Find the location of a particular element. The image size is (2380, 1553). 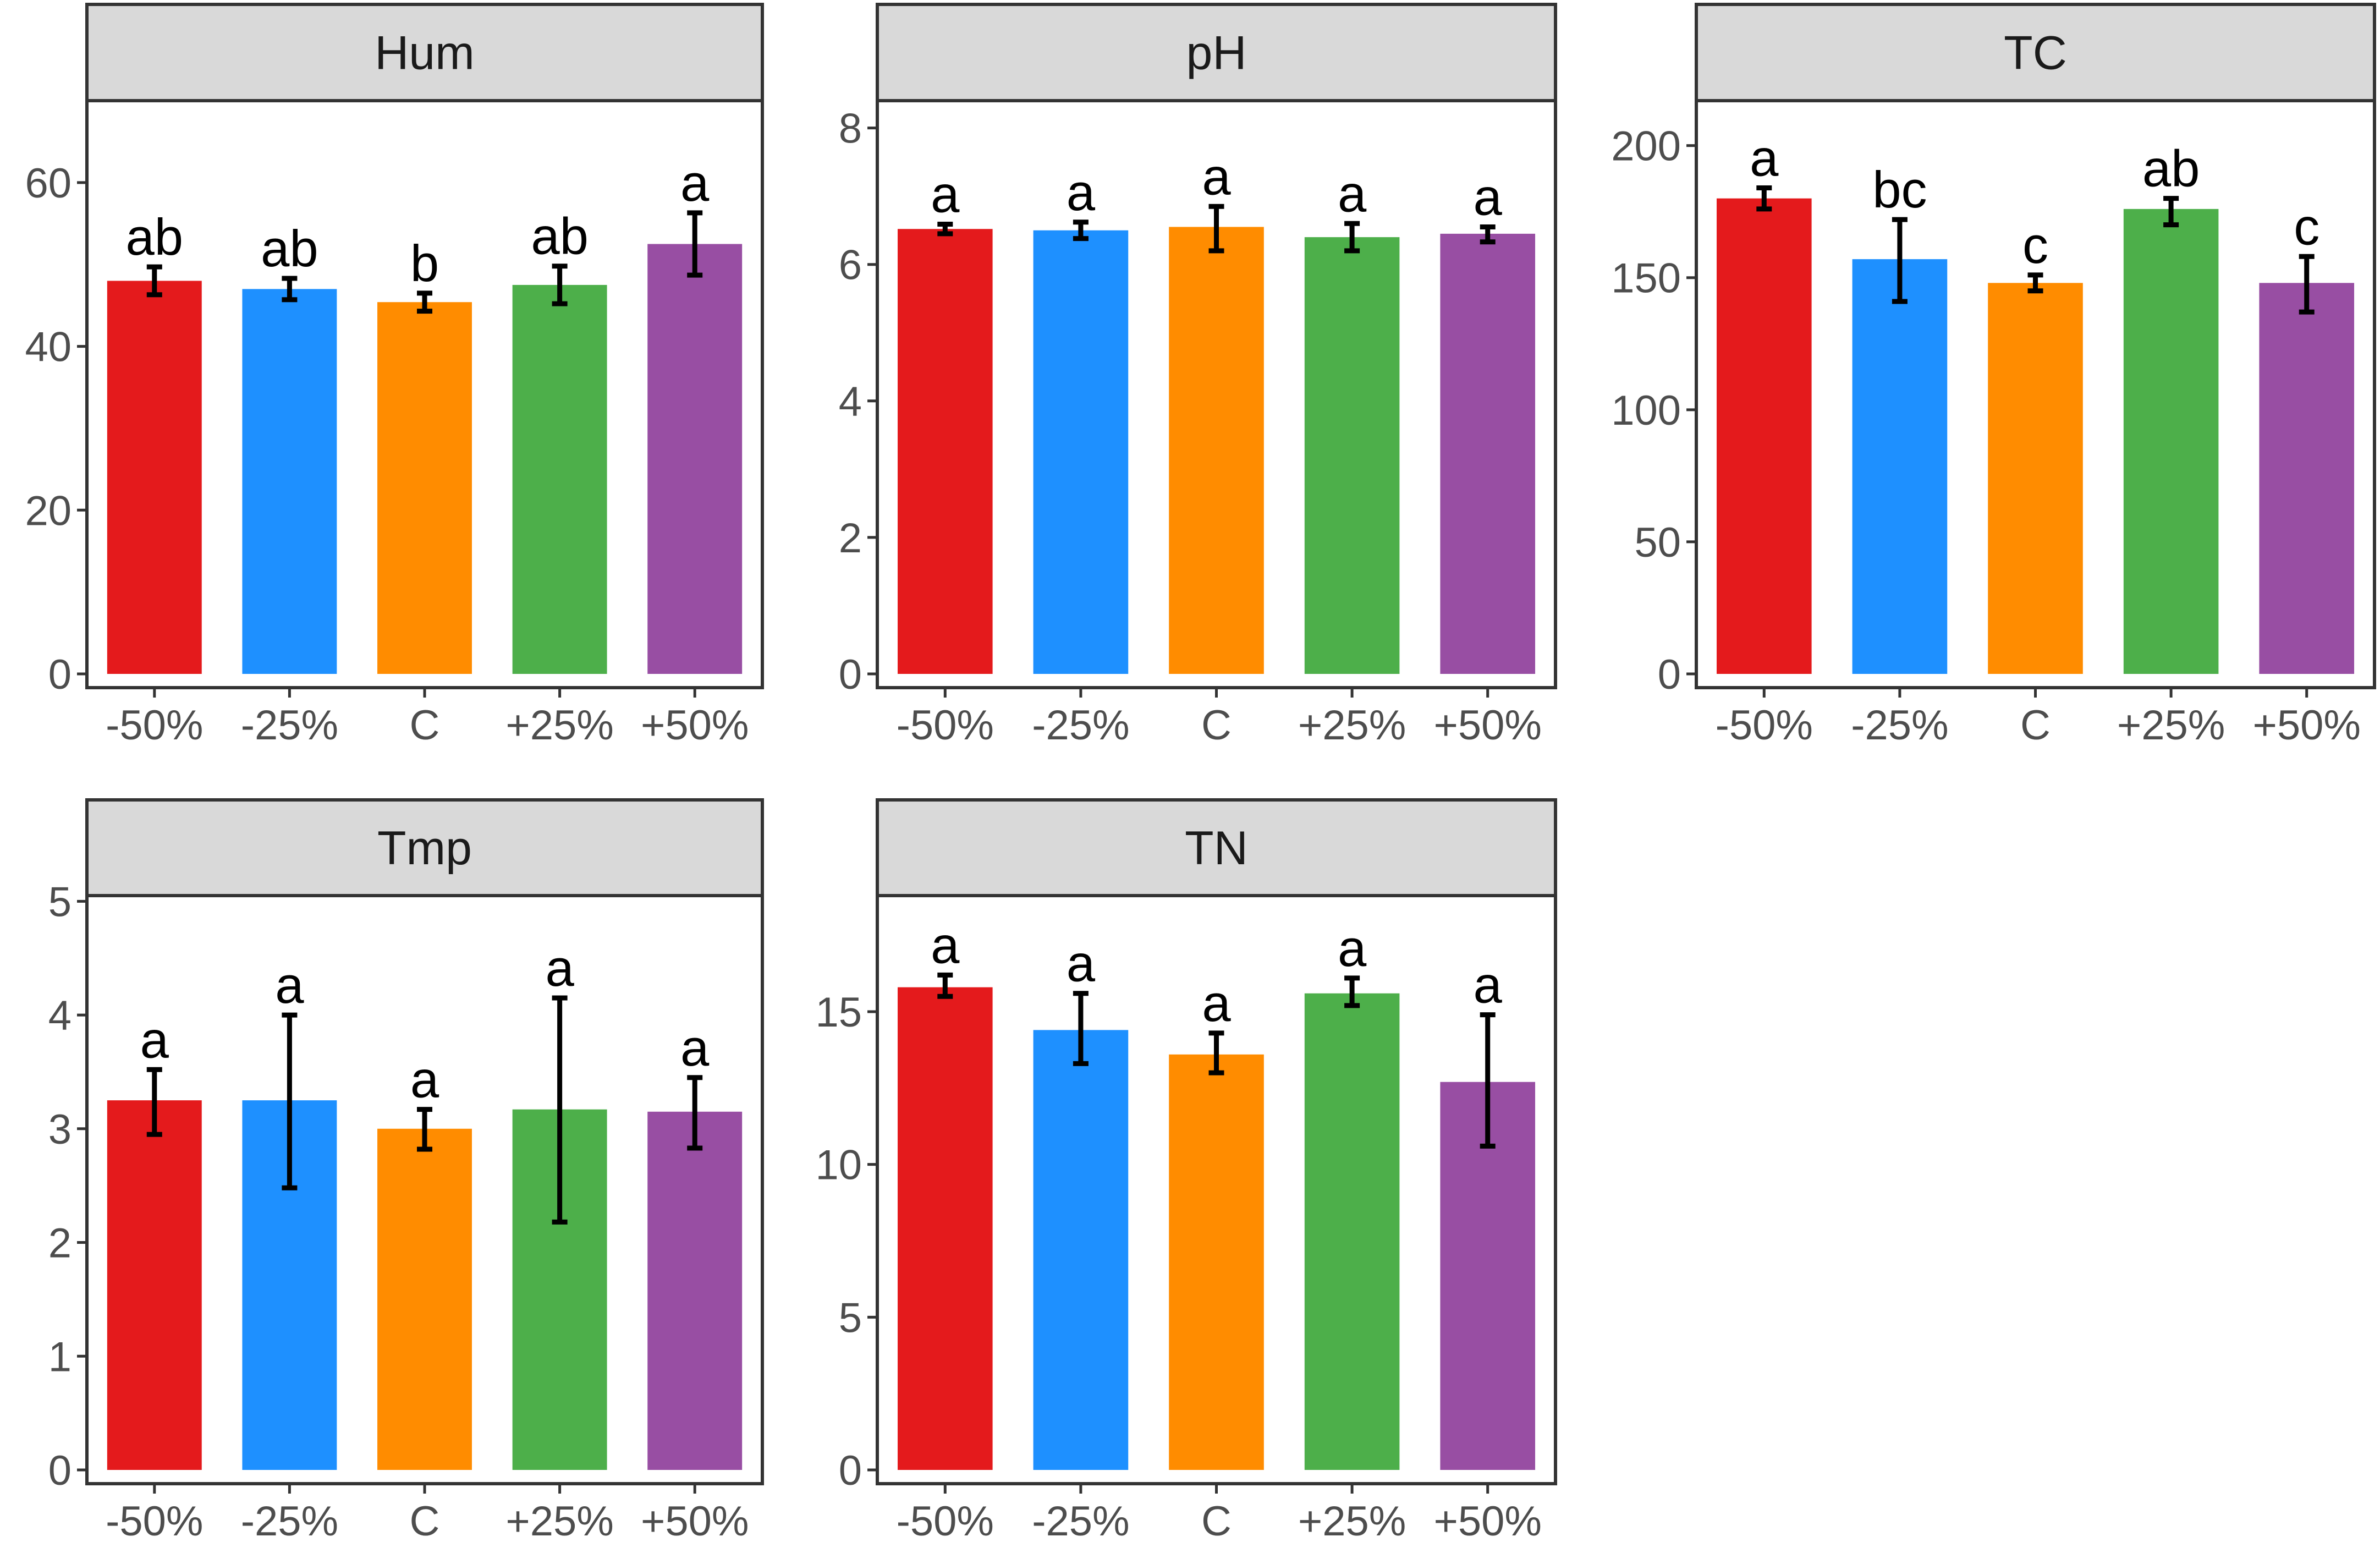

y-tick-label: 8 is located at coordinates (850, 129).